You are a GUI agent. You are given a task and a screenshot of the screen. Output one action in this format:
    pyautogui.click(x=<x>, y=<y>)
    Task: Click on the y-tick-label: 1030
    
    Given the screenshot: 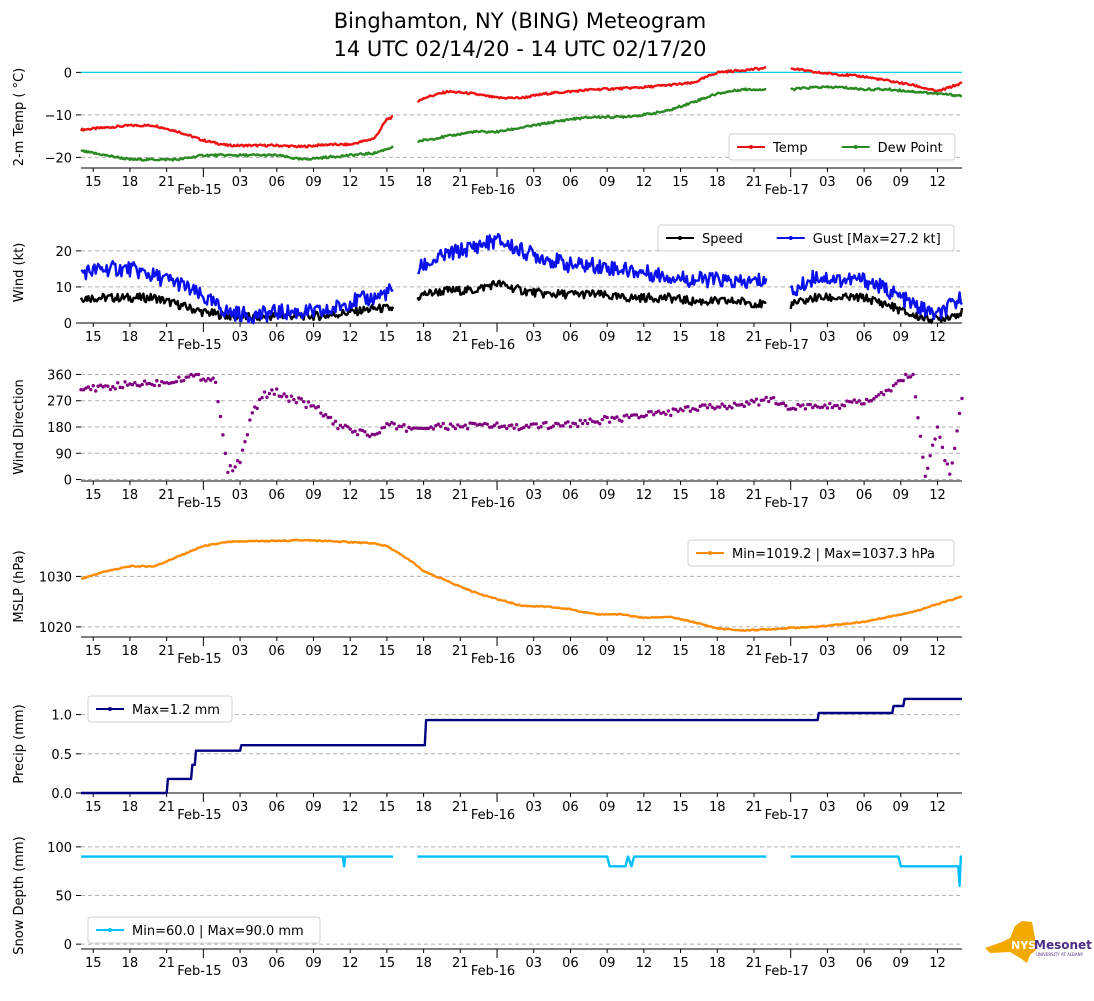 What is the action you would take?
    pyautogui.click(x=55, y=577)
    